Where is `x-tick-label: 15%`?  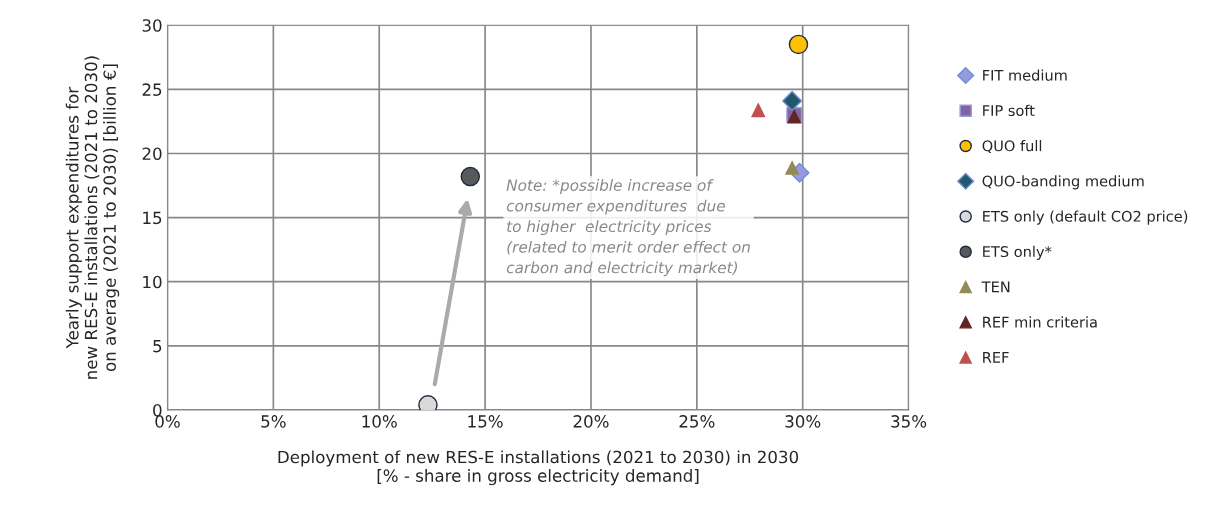 x-tick-label: 15% is located at coordinates (485, 421).